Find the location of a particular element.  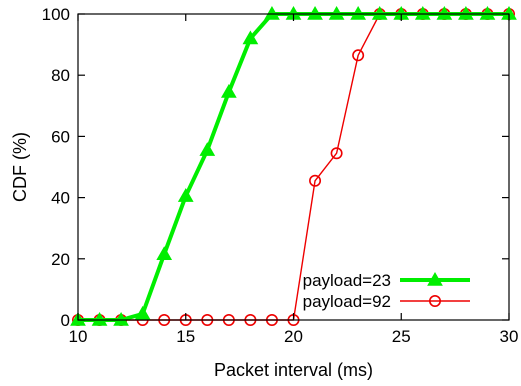

y-tick-label: 0 is located at coordinates (65, 320).